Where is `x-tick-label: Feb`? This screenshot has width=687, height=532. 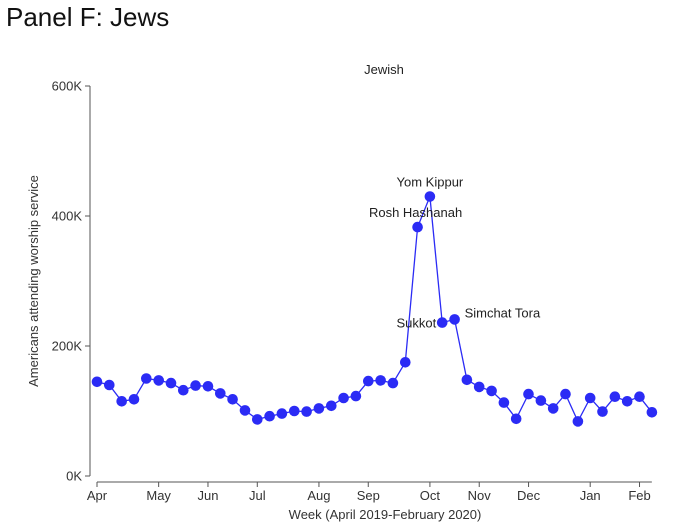
x-tick-label: Feb is located at coordinates (639, 495).